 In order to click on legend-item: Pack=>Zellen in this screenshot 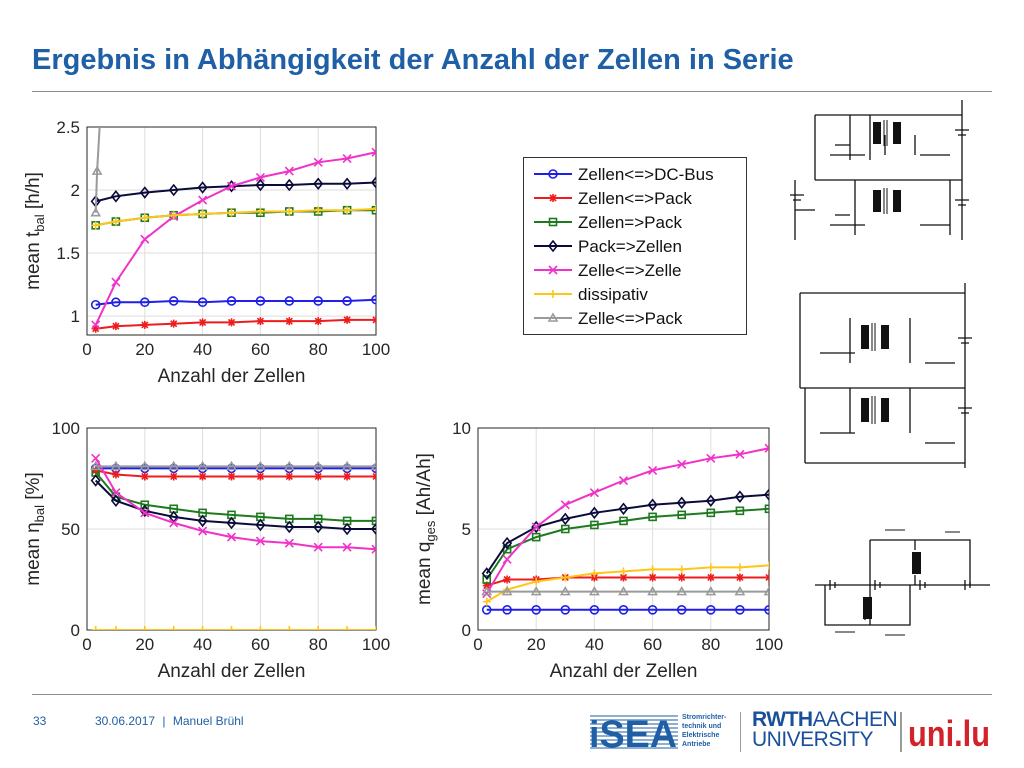, I will do `click(608, 246)`.